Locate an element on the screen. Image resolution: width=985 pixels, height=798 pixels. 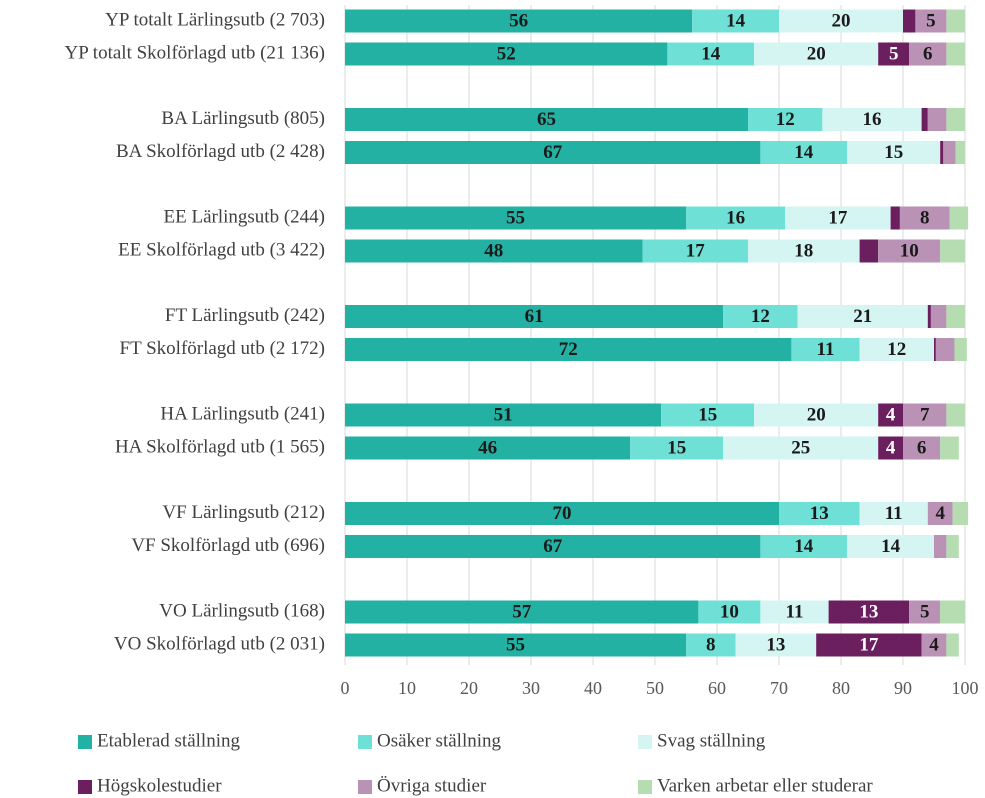
value-label: 48 is located at coordinates (493, 250).